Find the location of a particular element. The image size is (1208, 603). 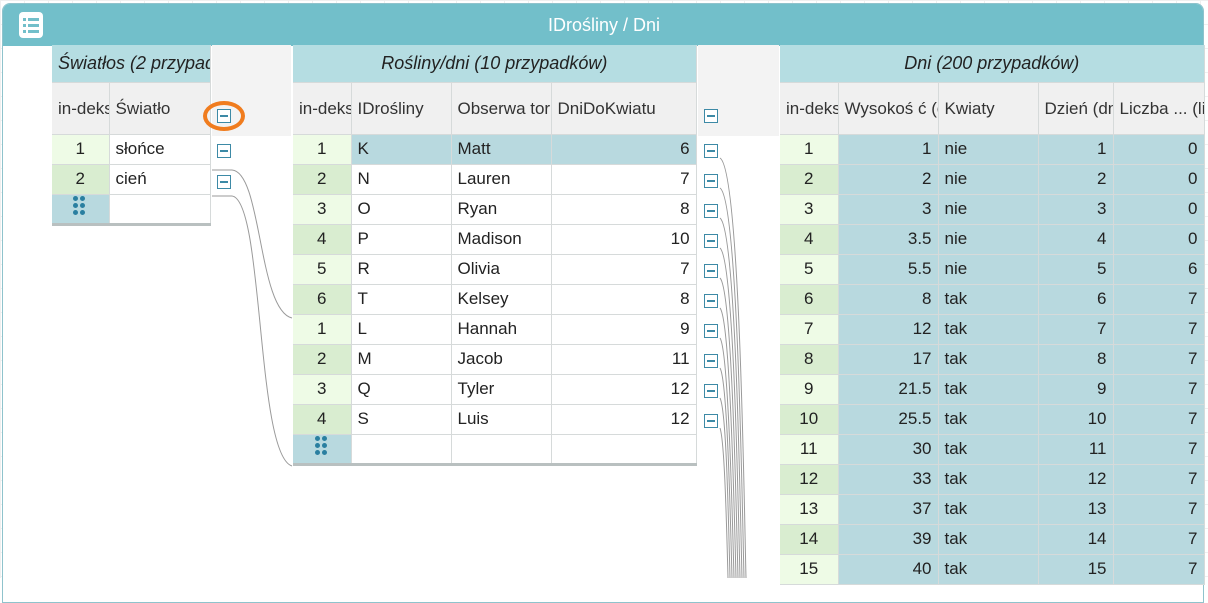

cell-height: 39 is located at coordinates (888, 539).